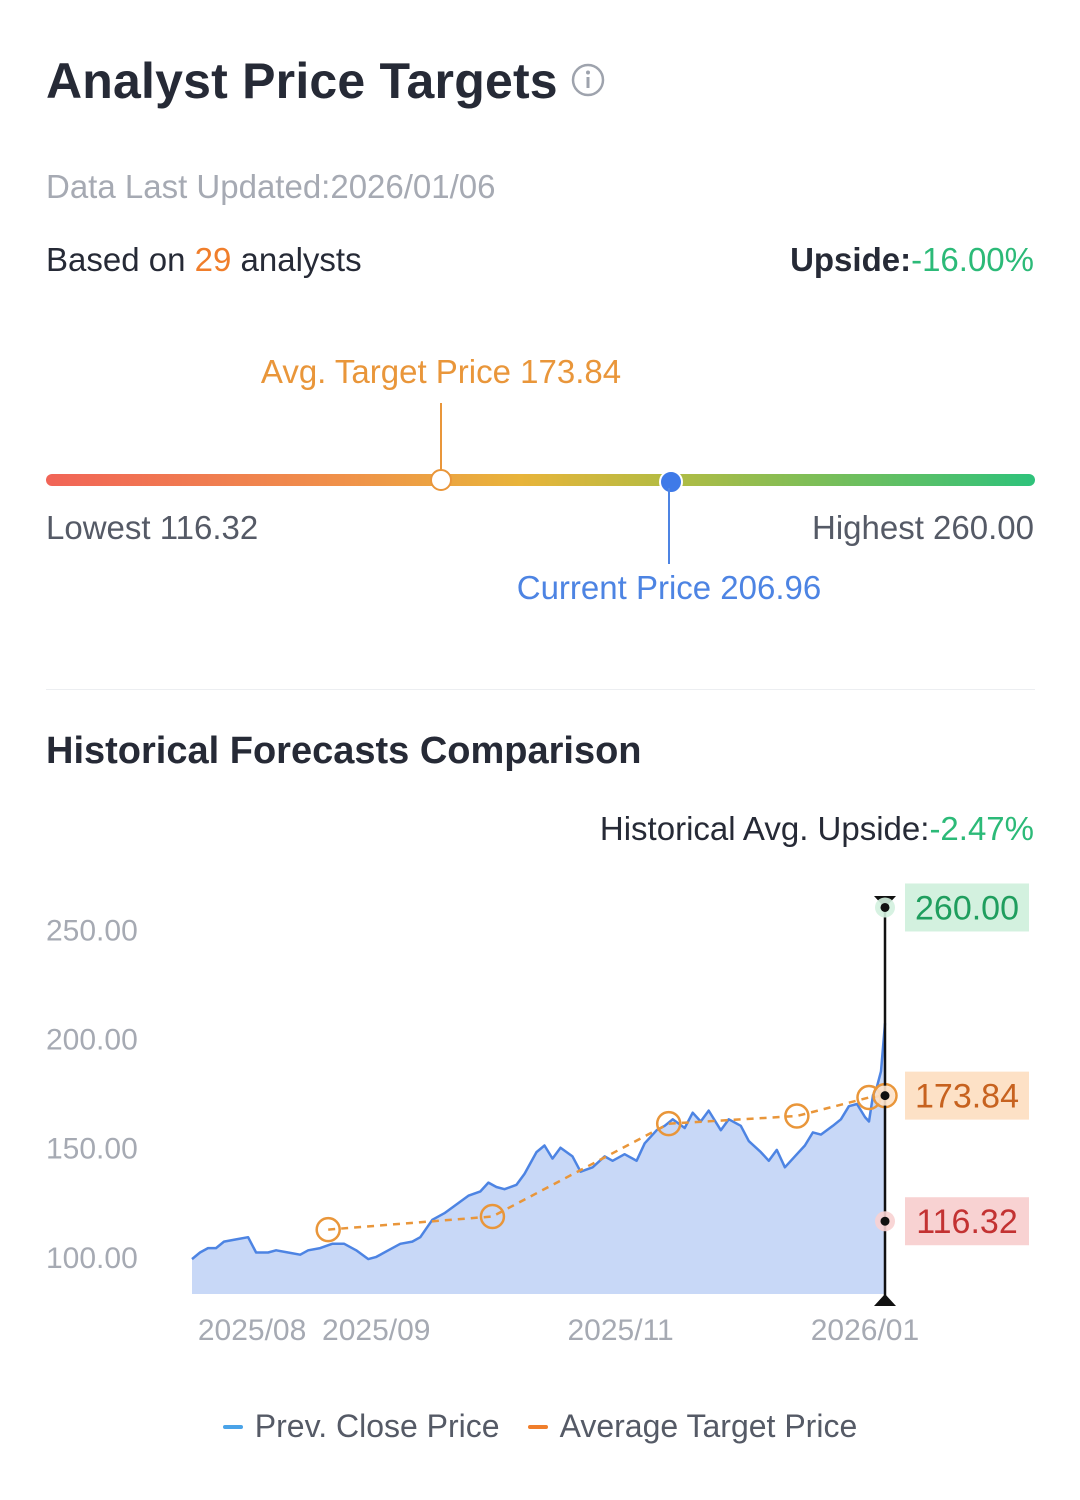  What do you see at coordinates (885, 1300) in the screenshot?
I see `cursor-bottom-arrow` at bounding box center [885, 1300].